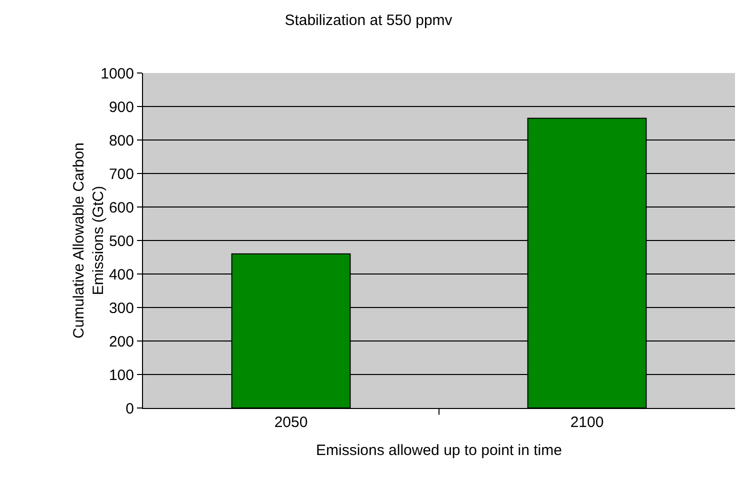  What do you see at coordinates (121, 107) in the screenshot?
I see `y-tick-label: 900` at bounding box center [121, 107].